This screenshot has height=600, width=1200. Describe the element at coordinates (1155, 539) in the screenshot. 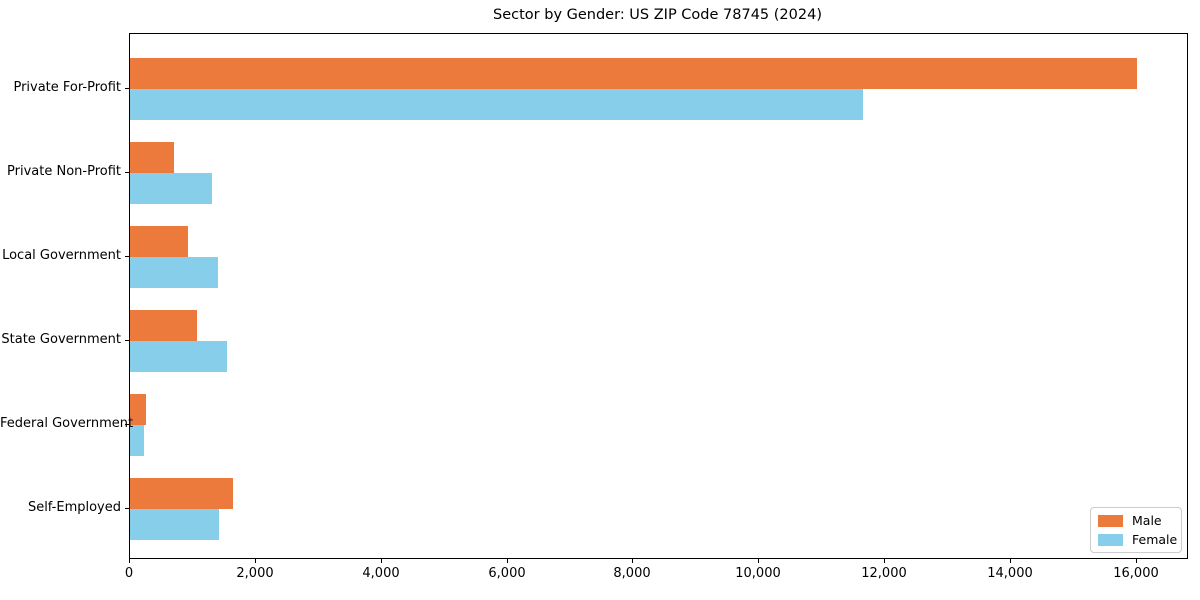

I see `legend-label-female: Female` at that location.